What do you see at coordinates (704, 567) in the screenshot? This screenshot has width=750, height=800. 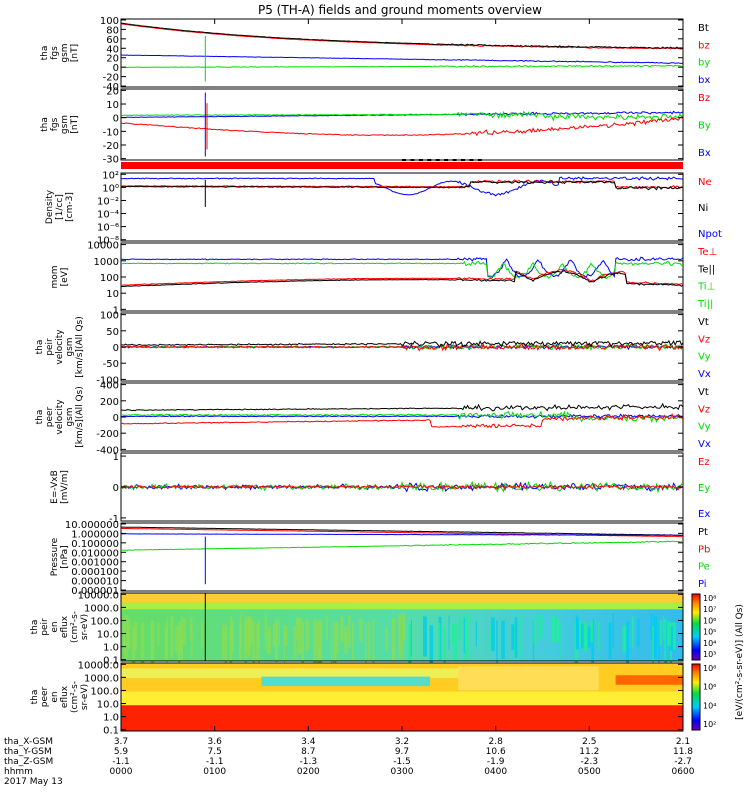 I see `legend-entry: Pe` at bounding box center [704, 567].